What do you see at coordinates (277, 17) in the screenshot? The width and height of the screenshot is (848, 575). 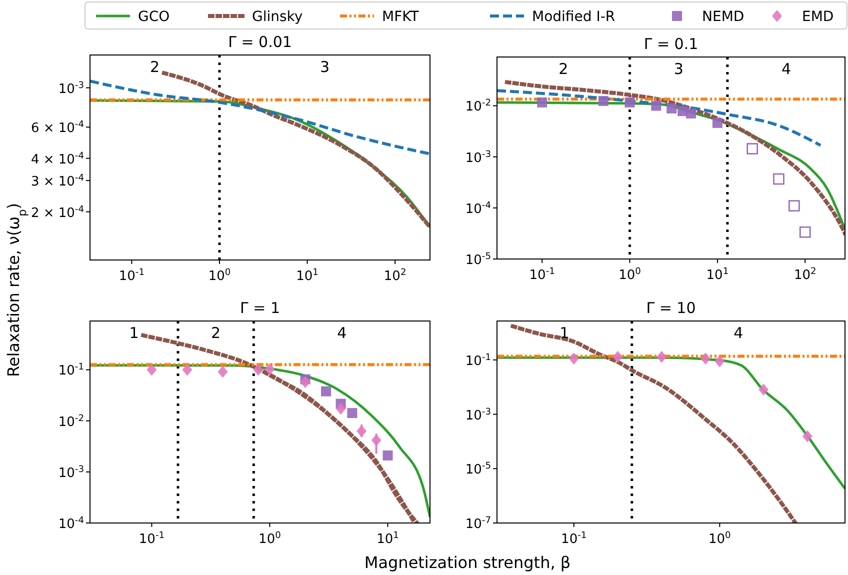 I see `legend-label: Glinsky` at bounding box center [277, 17].